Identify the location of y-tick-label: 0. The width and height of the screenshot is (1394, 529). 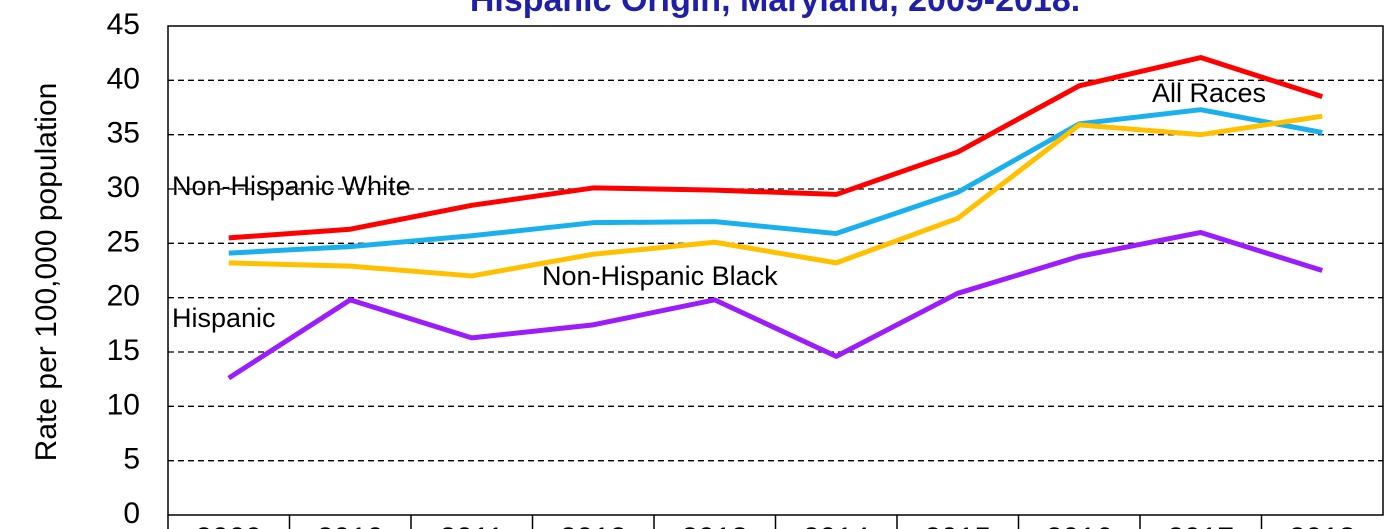
(131, 513).